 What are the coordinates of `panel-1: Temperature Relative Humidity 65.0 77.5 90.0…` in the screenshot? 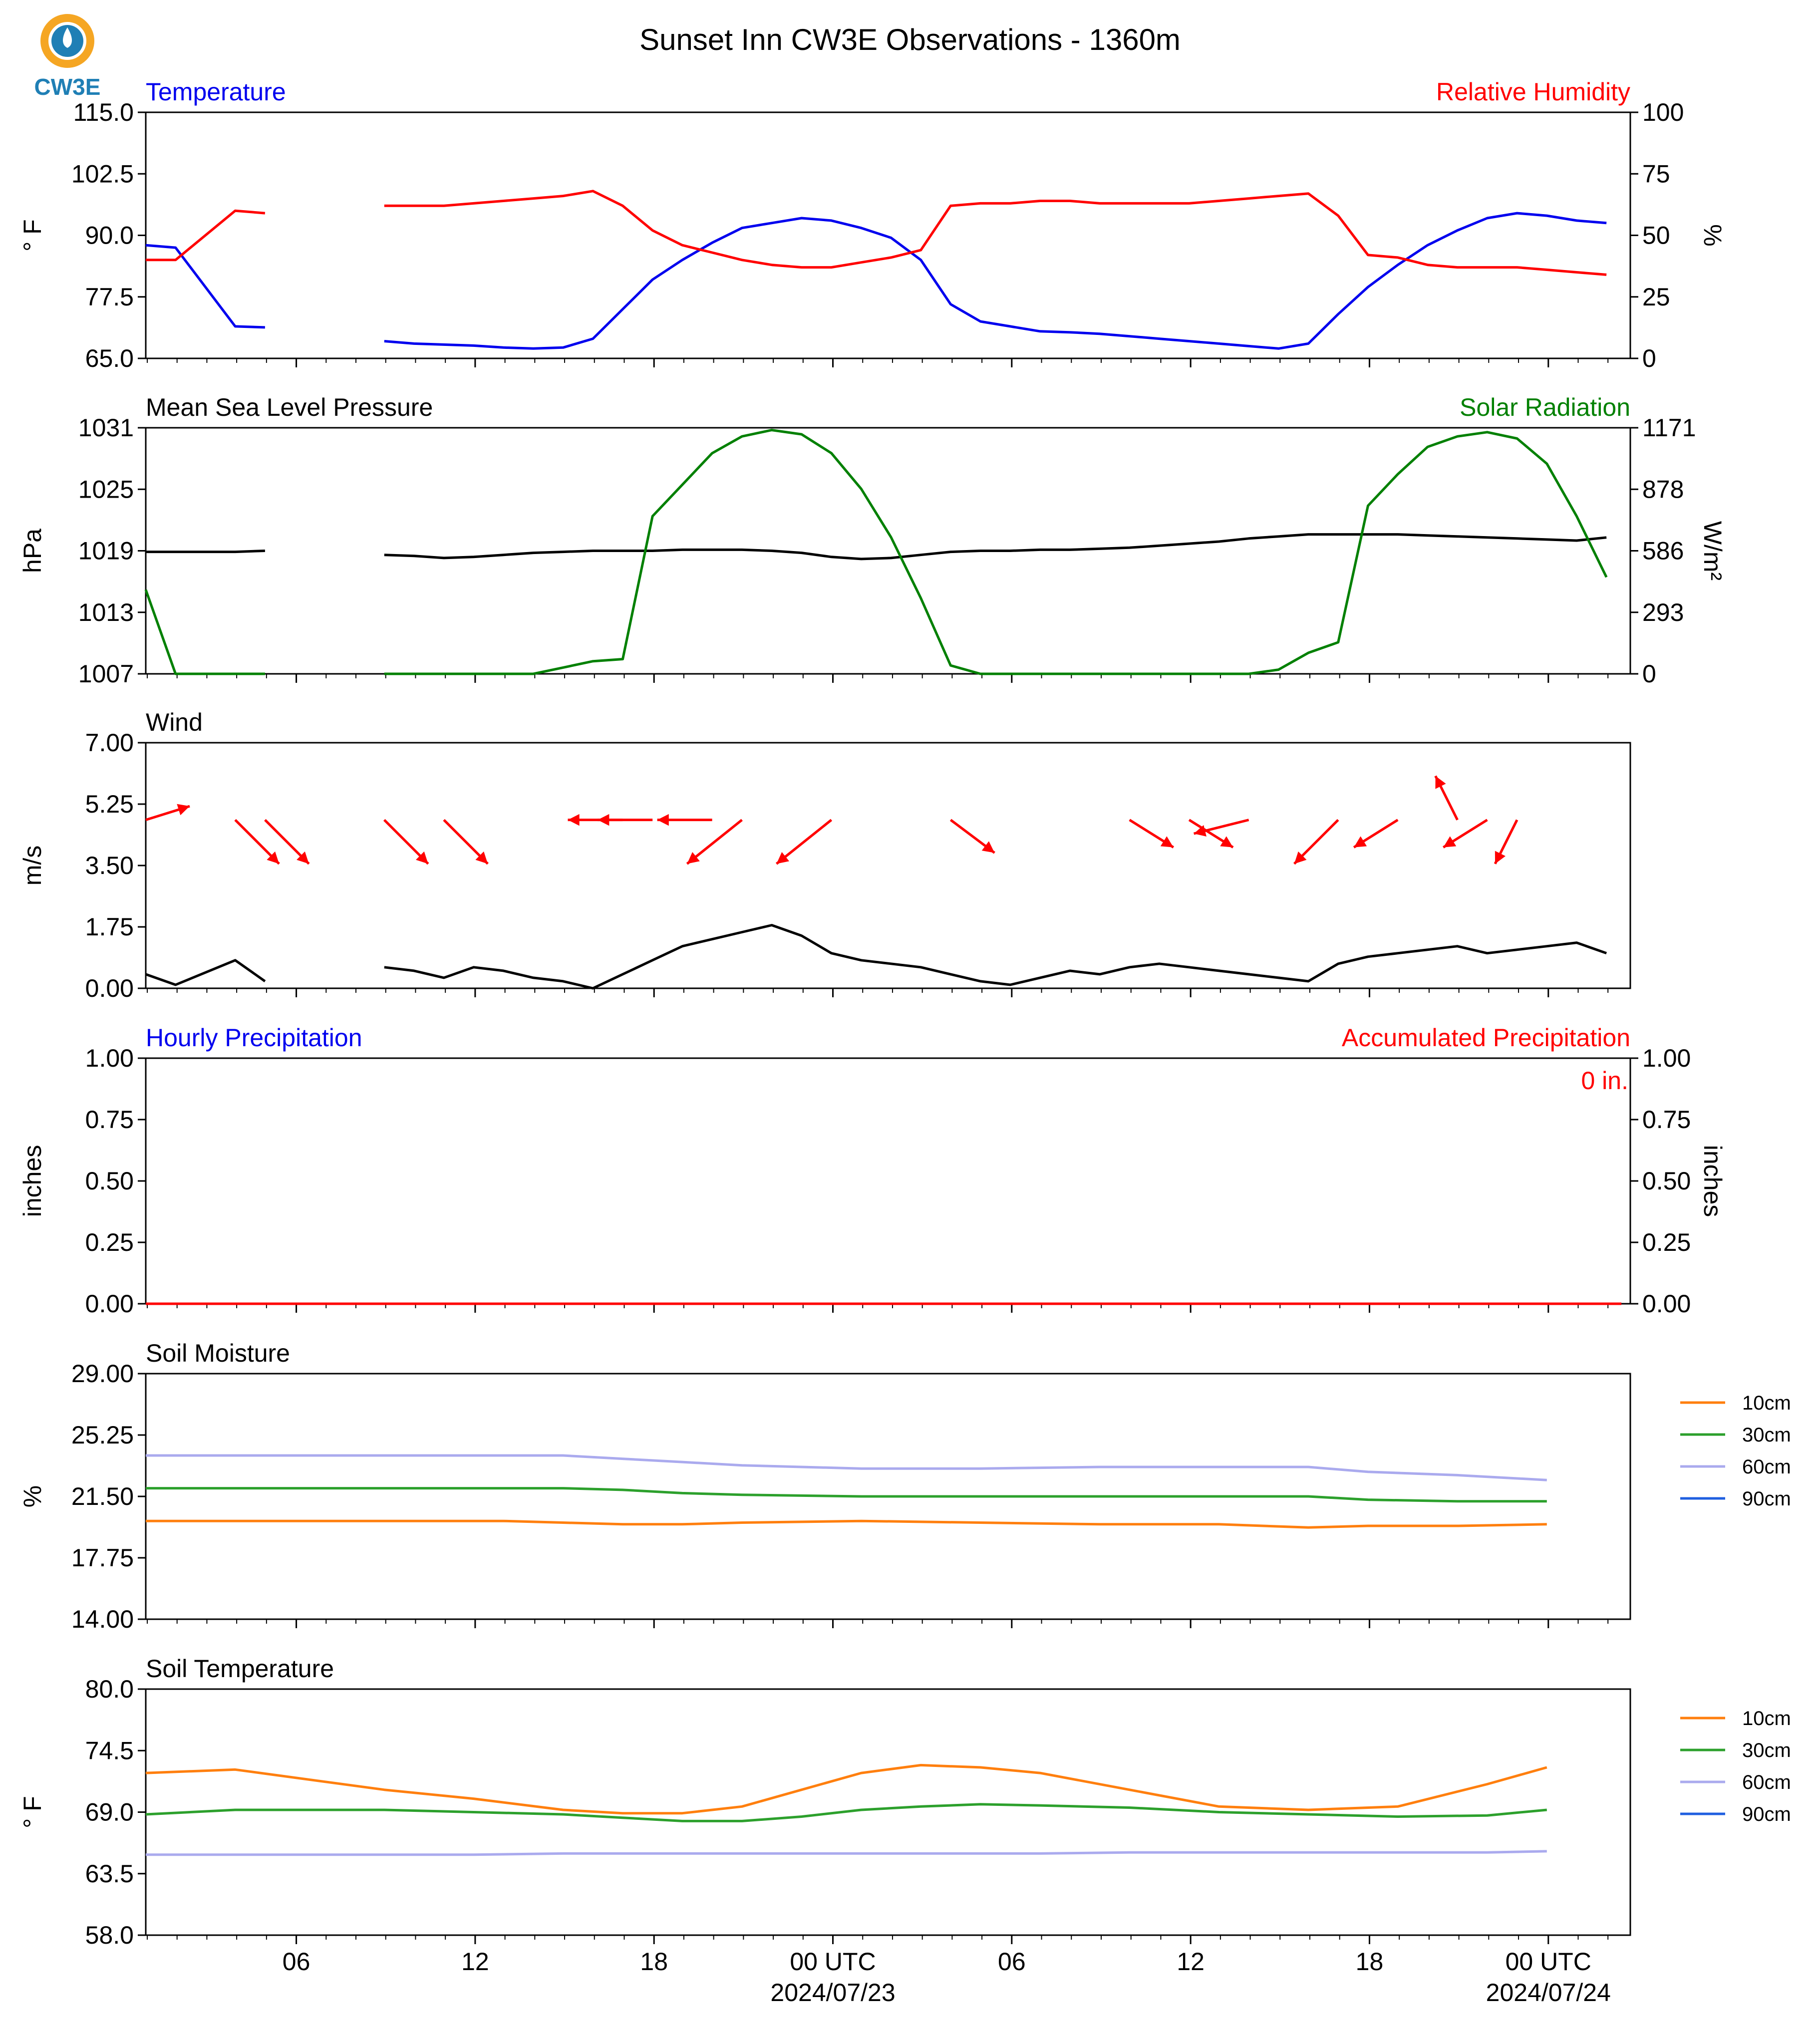 It's located at (872, 225).